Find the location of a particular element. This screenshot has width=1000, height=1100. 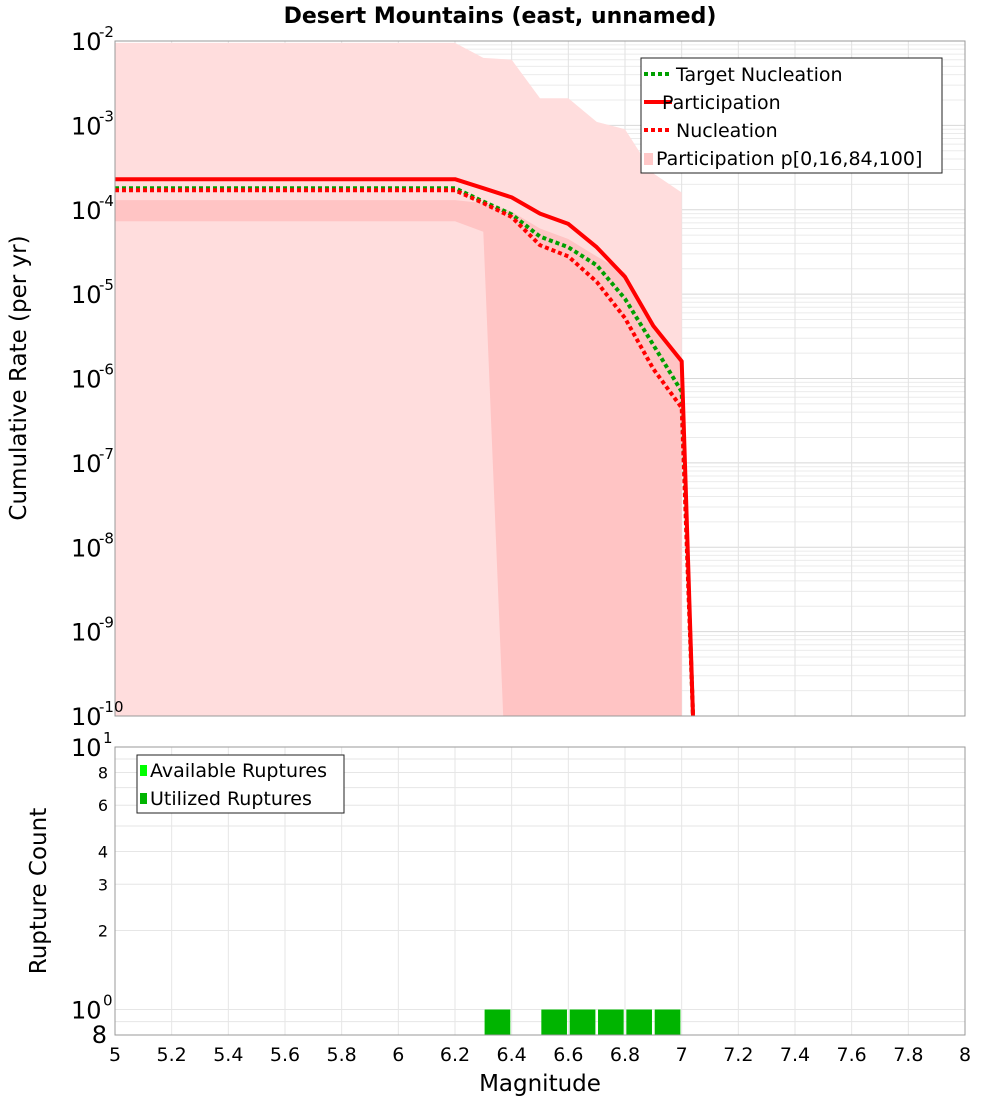

top-y-tick: 10⁻⁵ is located at coordinates (92, 292).